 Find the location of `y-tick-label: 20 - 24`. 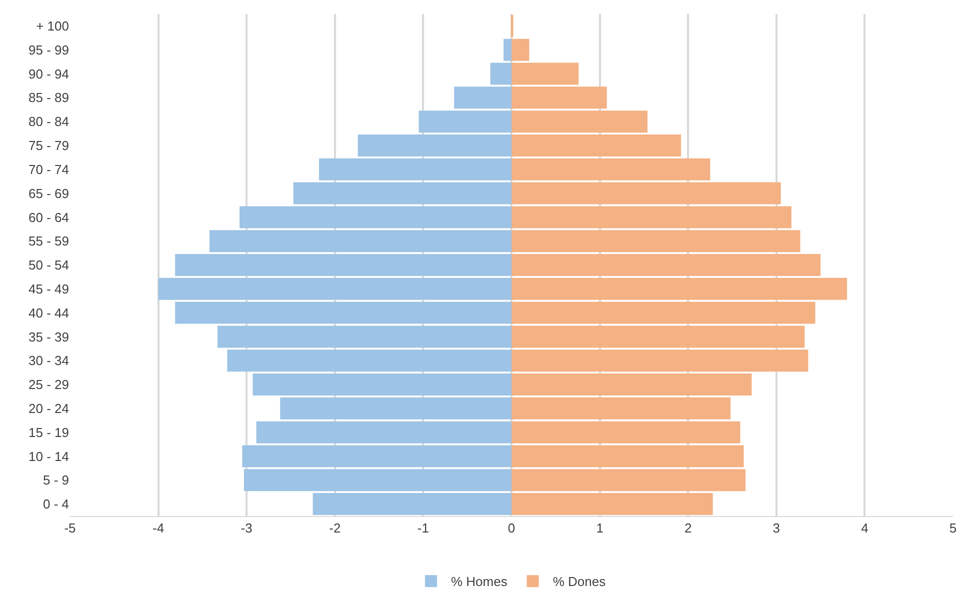

y-tick-label: 20 - 24 is located at coordinates (48, 408).